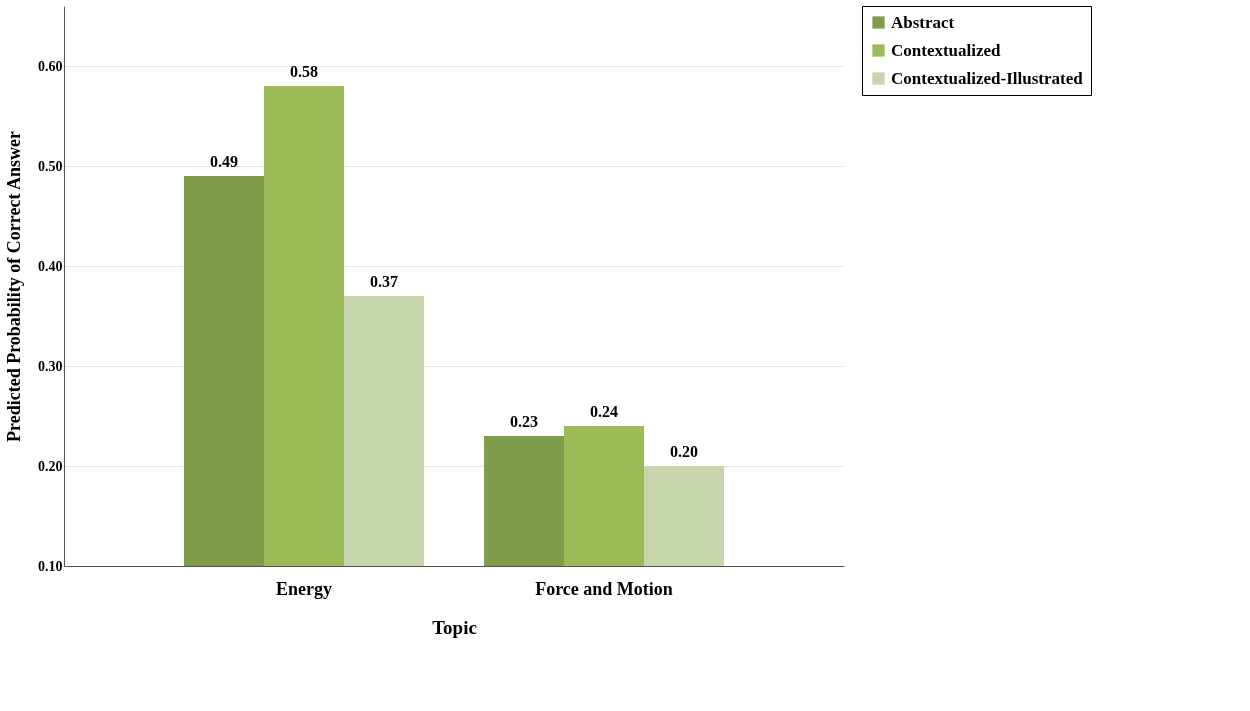 The width and height of the screenshot is (1250, 711). What do you see at coordinates (524, 421) in the screenshot?
I see `data-label: 0.23` at bounding box center [524, 421].